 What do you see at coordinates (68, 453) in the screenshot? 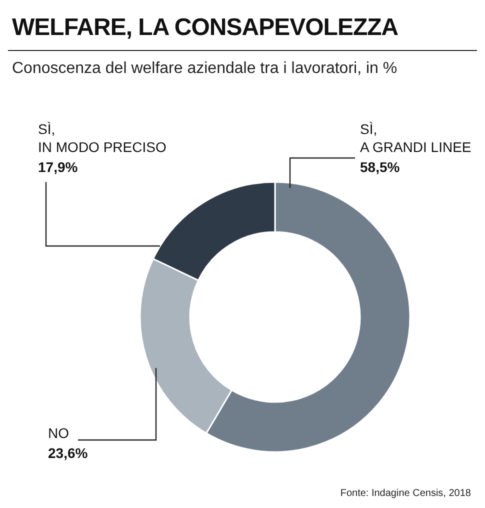
I see `data-label: 23,6%` at bounding box center [68, 453].